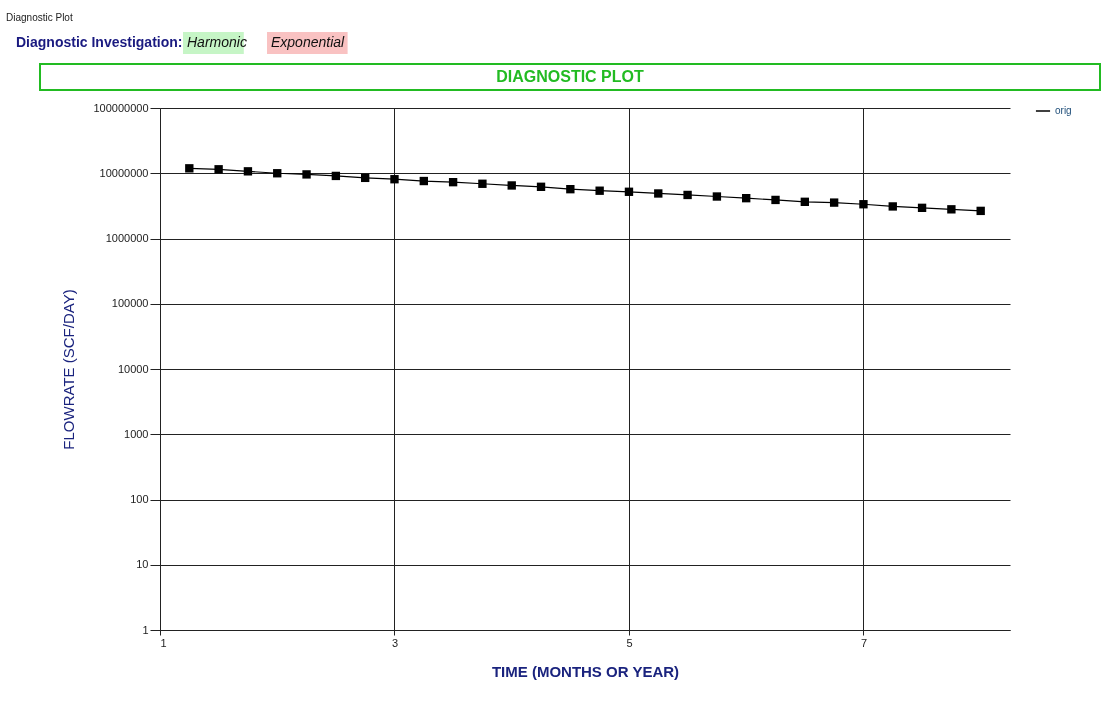 The height and width of the screenshot is (702, 1120). I want to click on y-tick-label: 10, so click(142, 564).